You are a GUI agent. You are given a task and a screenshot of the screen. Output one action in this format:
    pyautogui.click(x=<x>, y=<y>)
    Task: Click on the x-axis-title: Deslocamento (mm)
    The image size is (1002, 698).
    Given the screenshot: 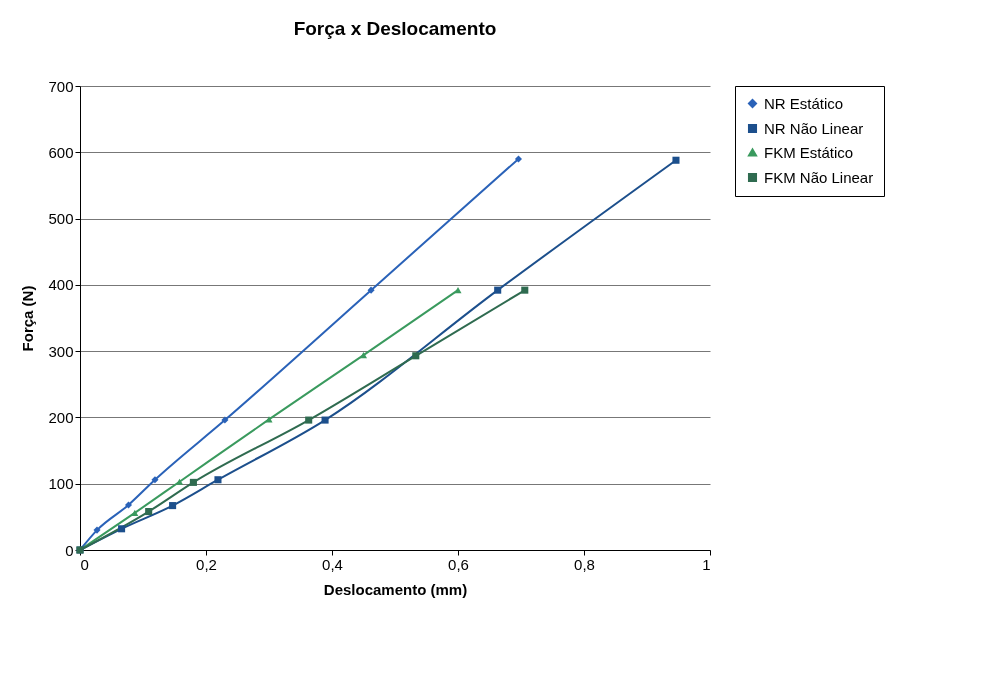 What is the action you would take?
    pyautogui.click(x=395, y=589)
    